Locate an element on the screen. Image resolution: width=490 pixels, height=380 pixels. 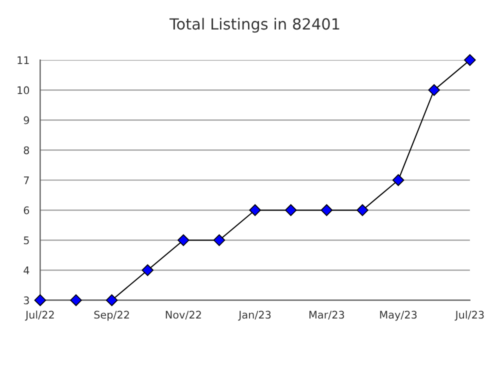
y-tick-label: 11 is located at coordinates (23, 60).